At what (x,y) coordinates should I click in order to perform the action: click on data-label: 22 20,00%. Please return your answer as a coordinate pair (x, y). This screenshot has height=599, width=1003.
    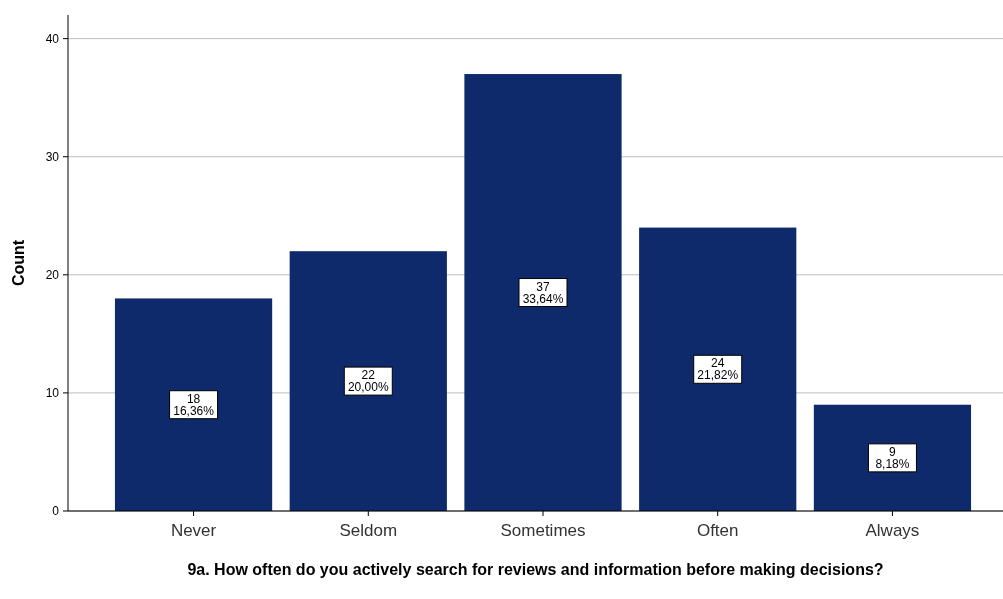
    Looking at the image, I should click on (368, 381).